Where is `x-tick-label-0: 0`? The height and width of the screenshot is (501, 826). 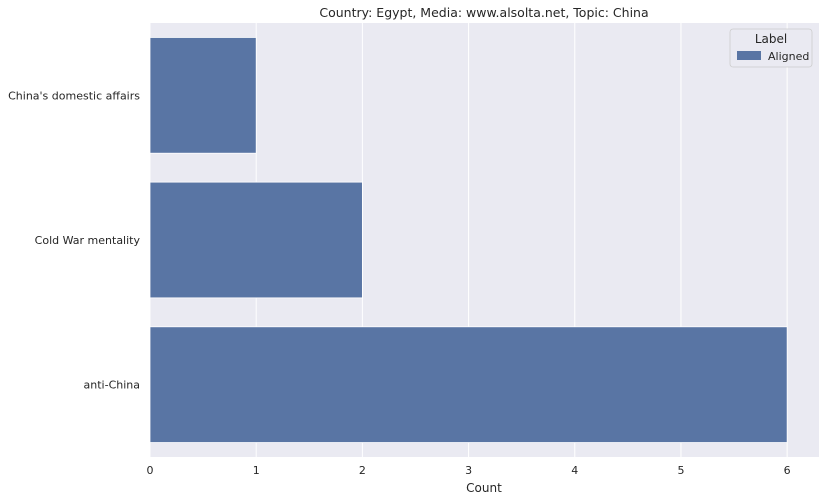
x-tick-label-0: 0 is located at coordinates (150, 470).